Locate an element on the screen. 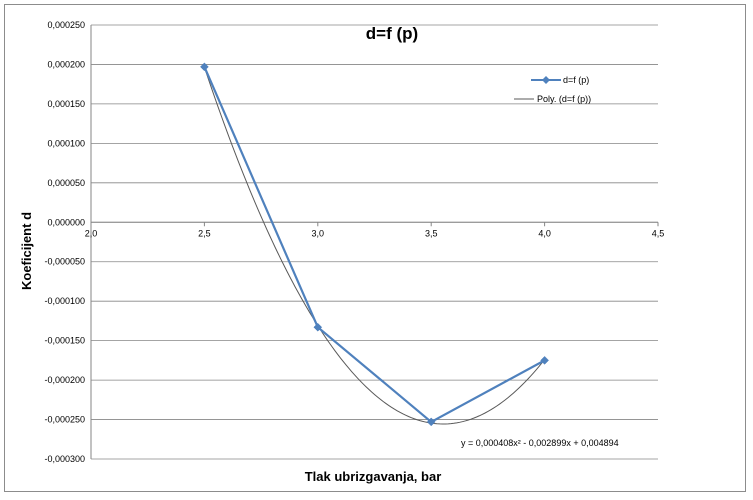 This screenshot has width=753, height=500. y-tick-label: -0,000100 is located at coordinates (64, 301).